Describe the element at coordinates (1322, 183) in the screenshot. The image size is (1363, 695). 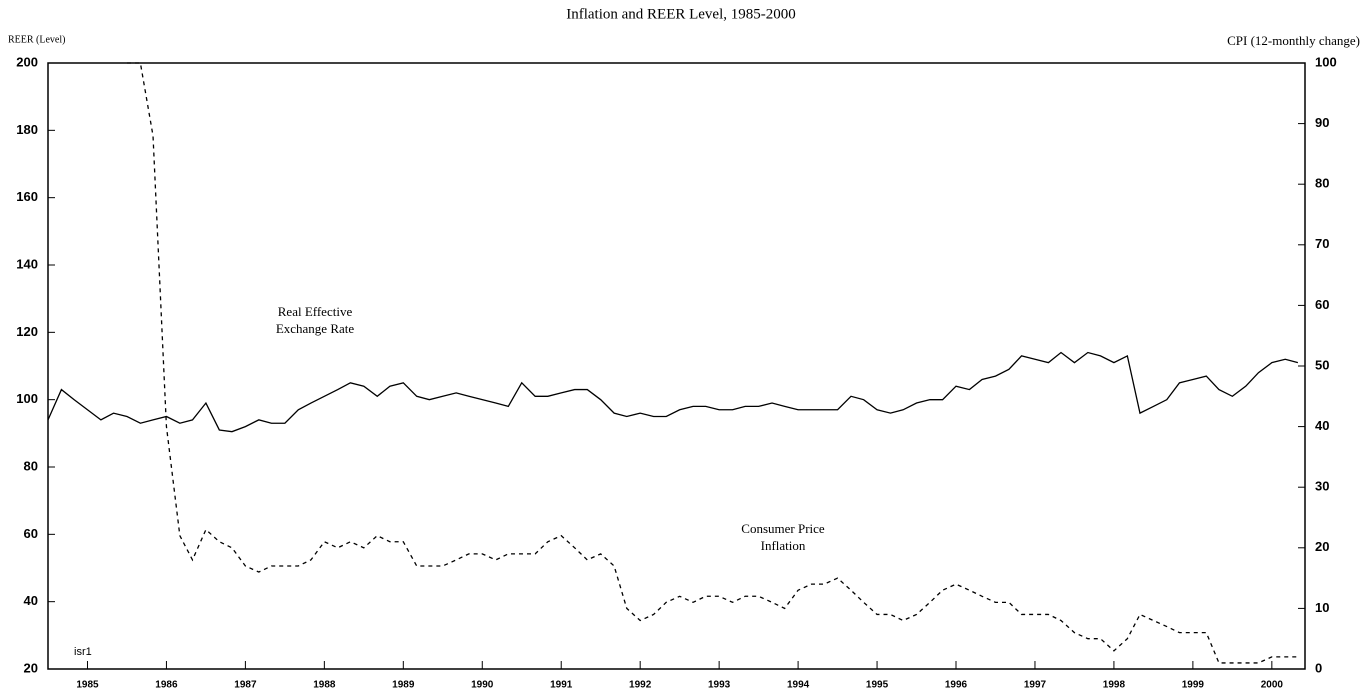
I see `y2-tick-label: 80` at that location.